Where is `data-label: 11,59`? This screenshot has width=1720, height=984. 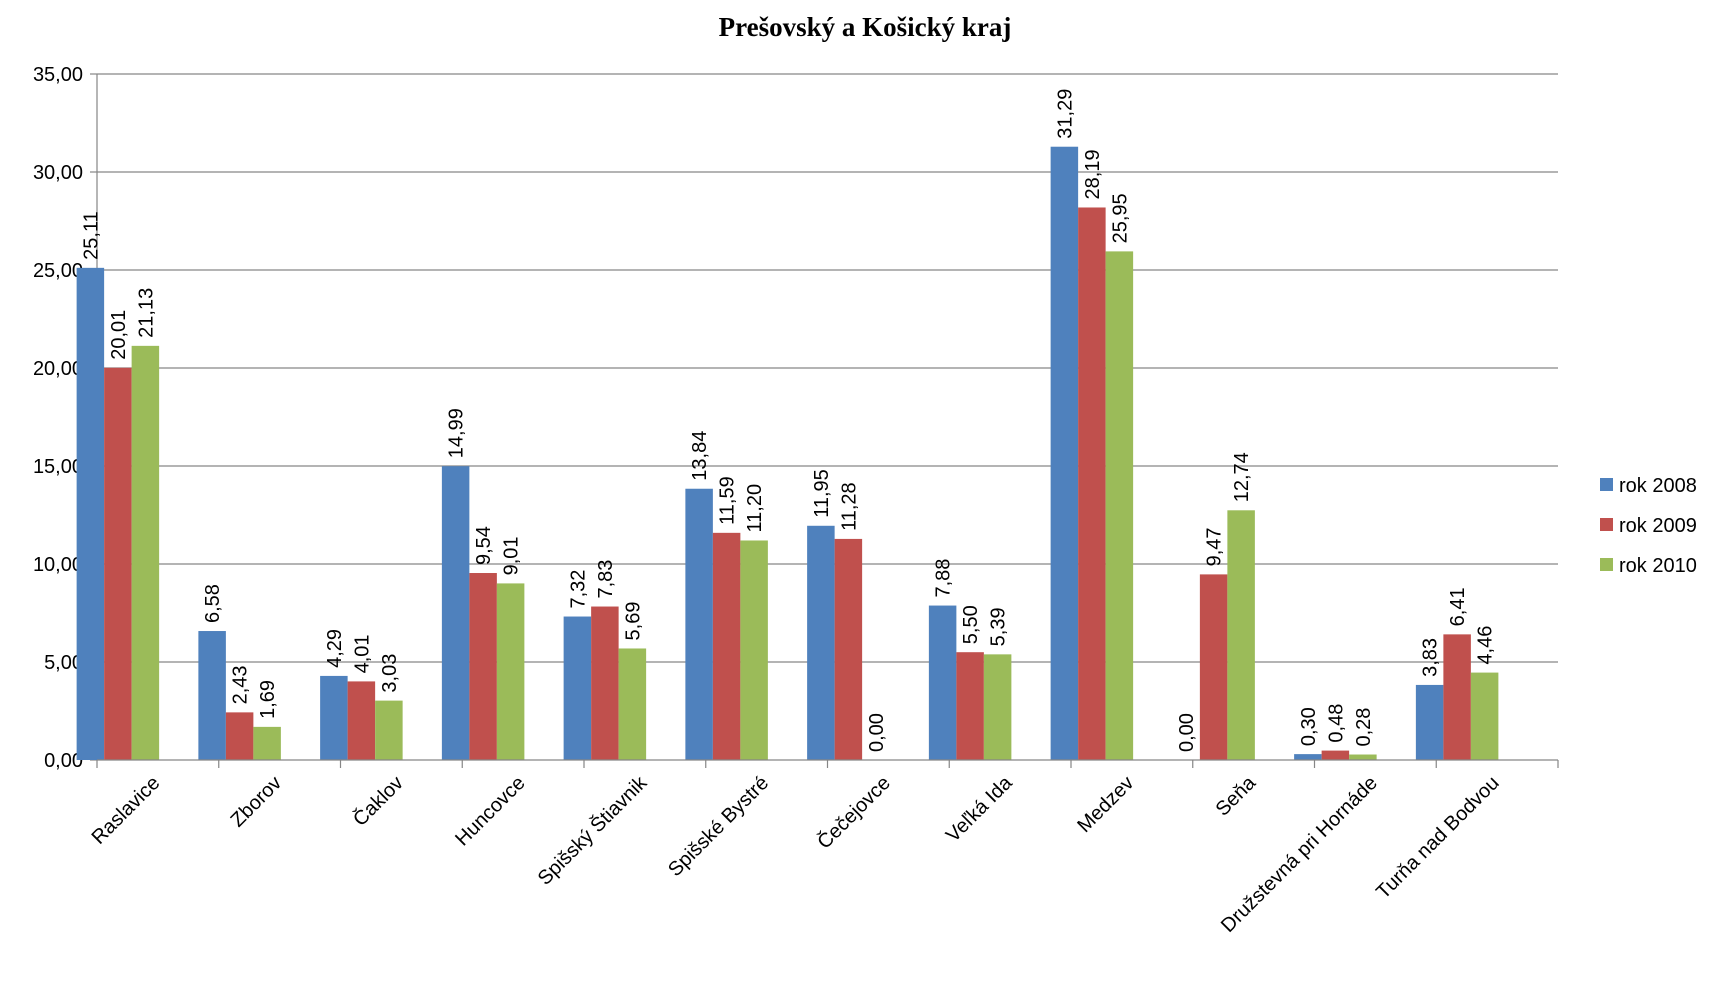
data-label: 11,59 is located at coordinates (728, 500).